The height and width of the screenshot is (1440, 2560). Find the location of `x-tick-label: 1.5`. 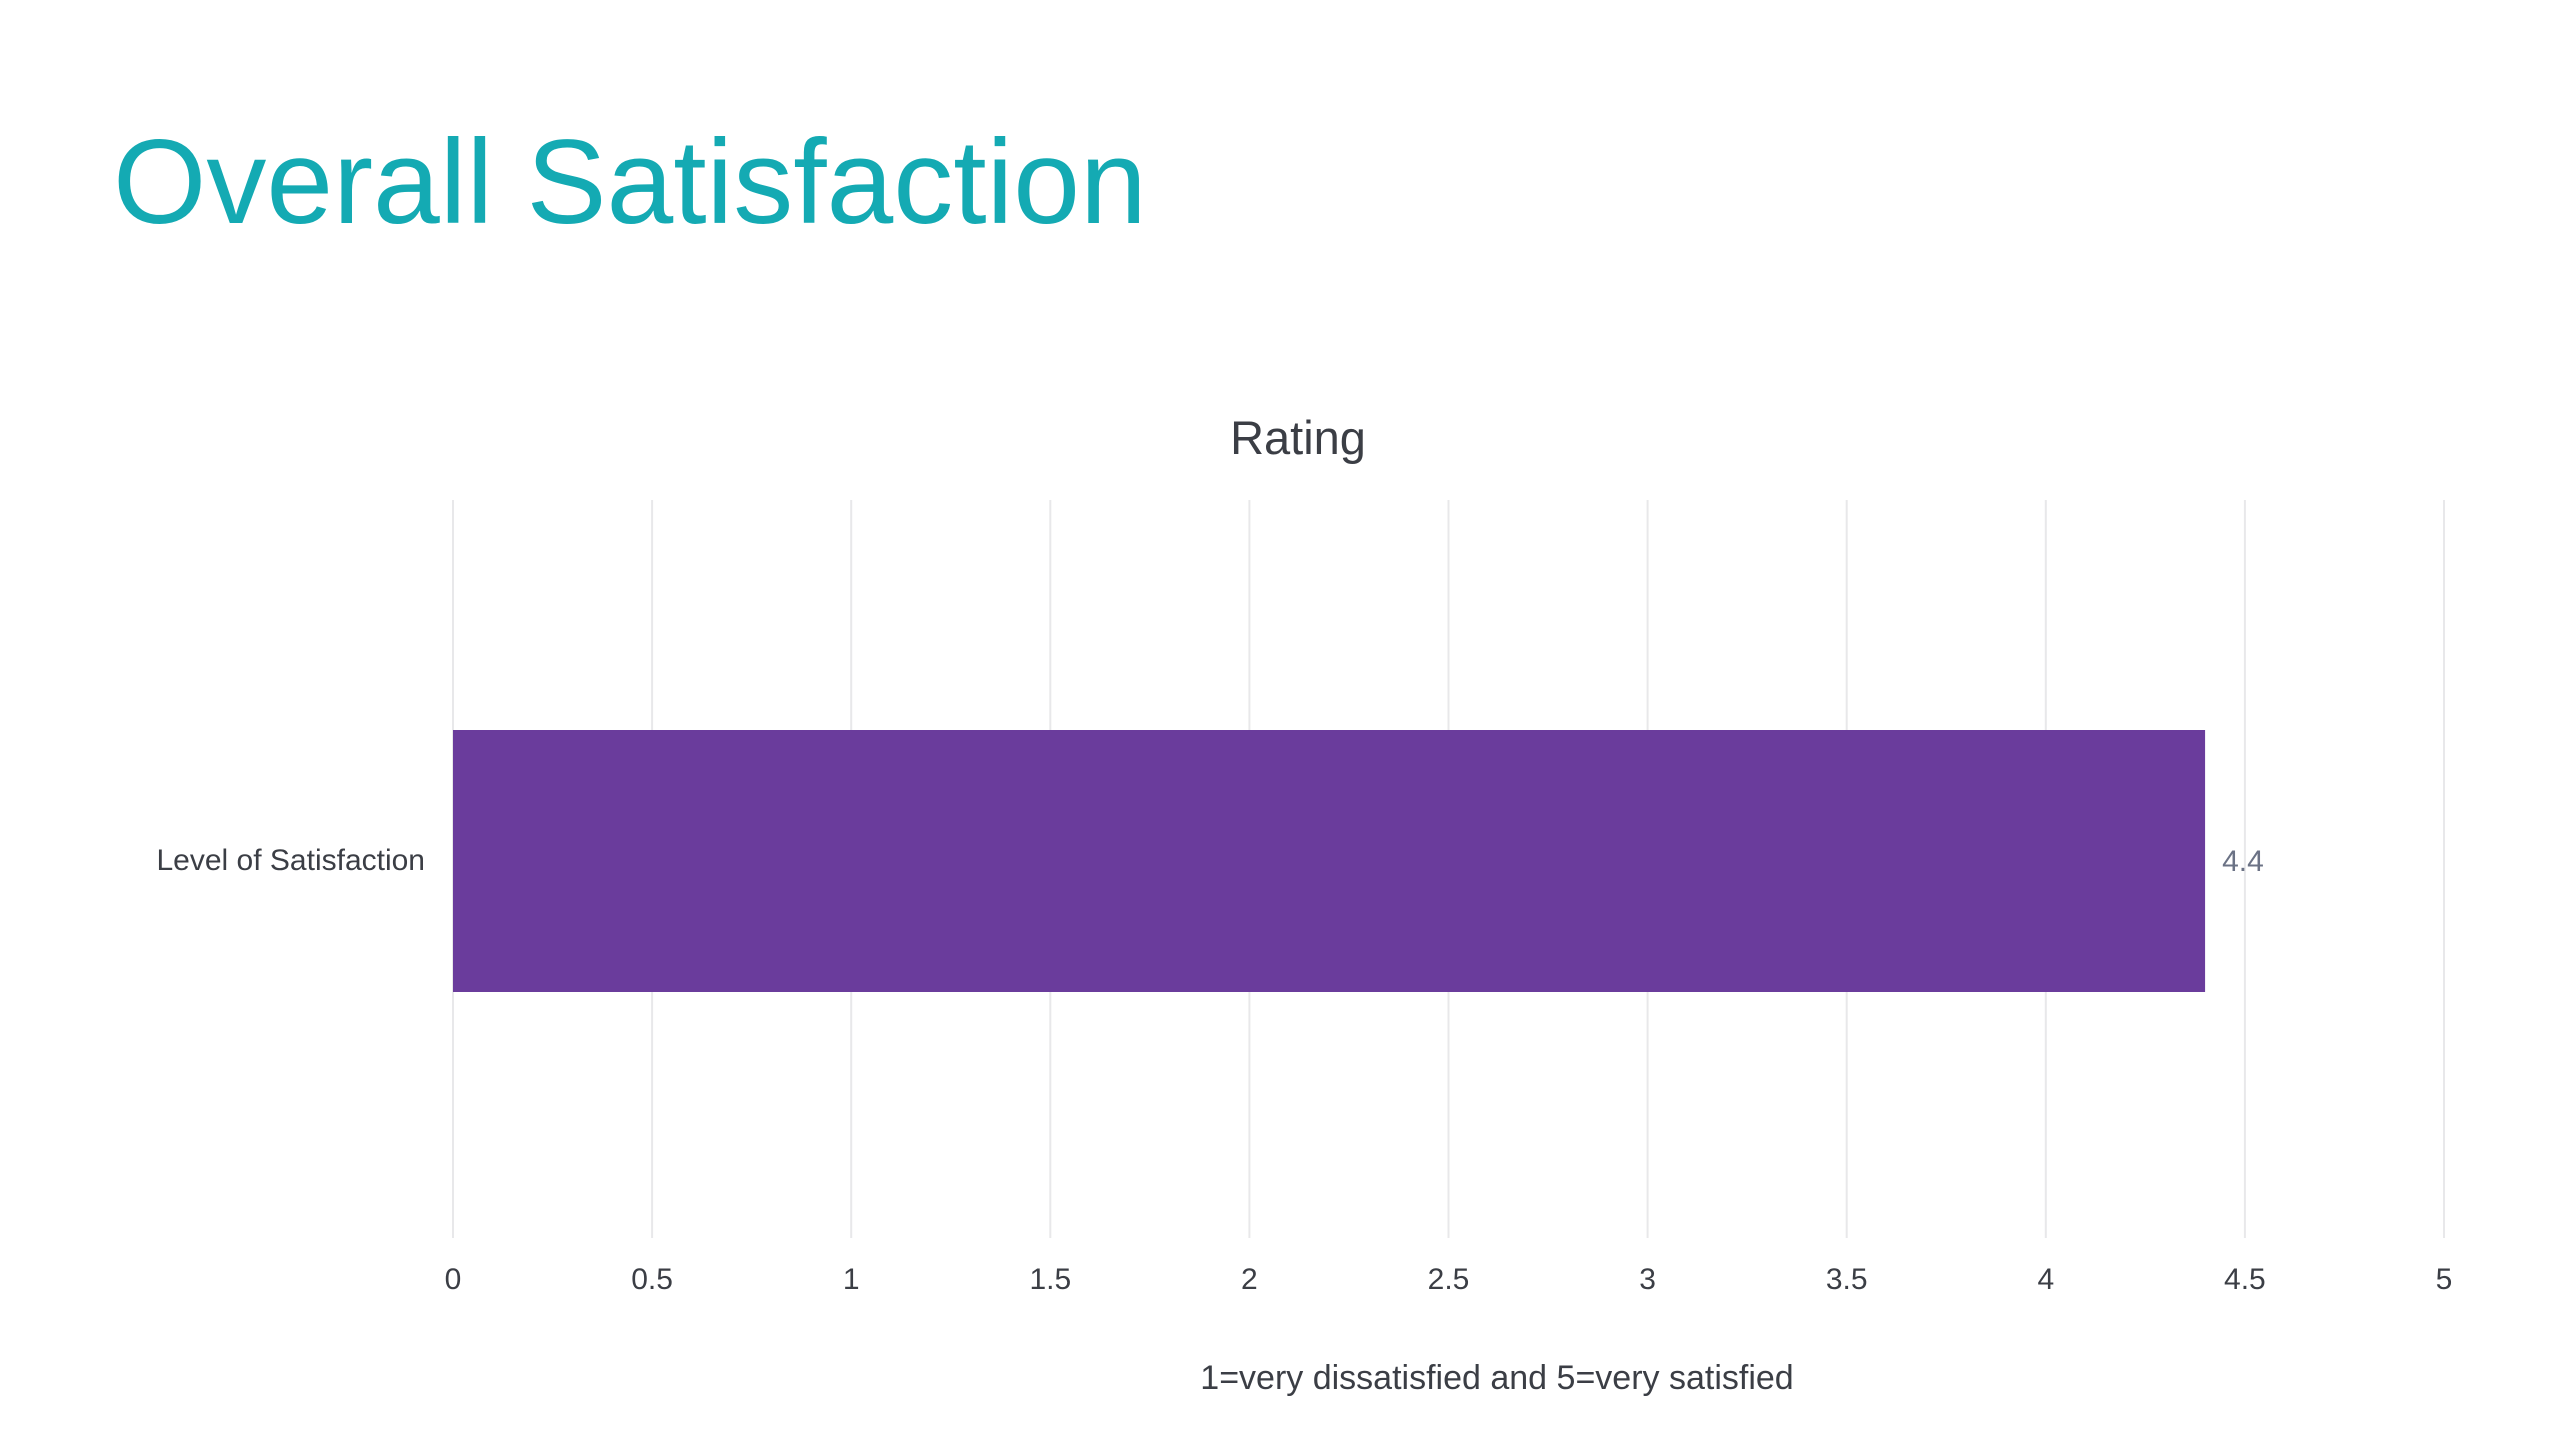

x-tick-label: 1.5 is located at coordinates (1050, 1279).